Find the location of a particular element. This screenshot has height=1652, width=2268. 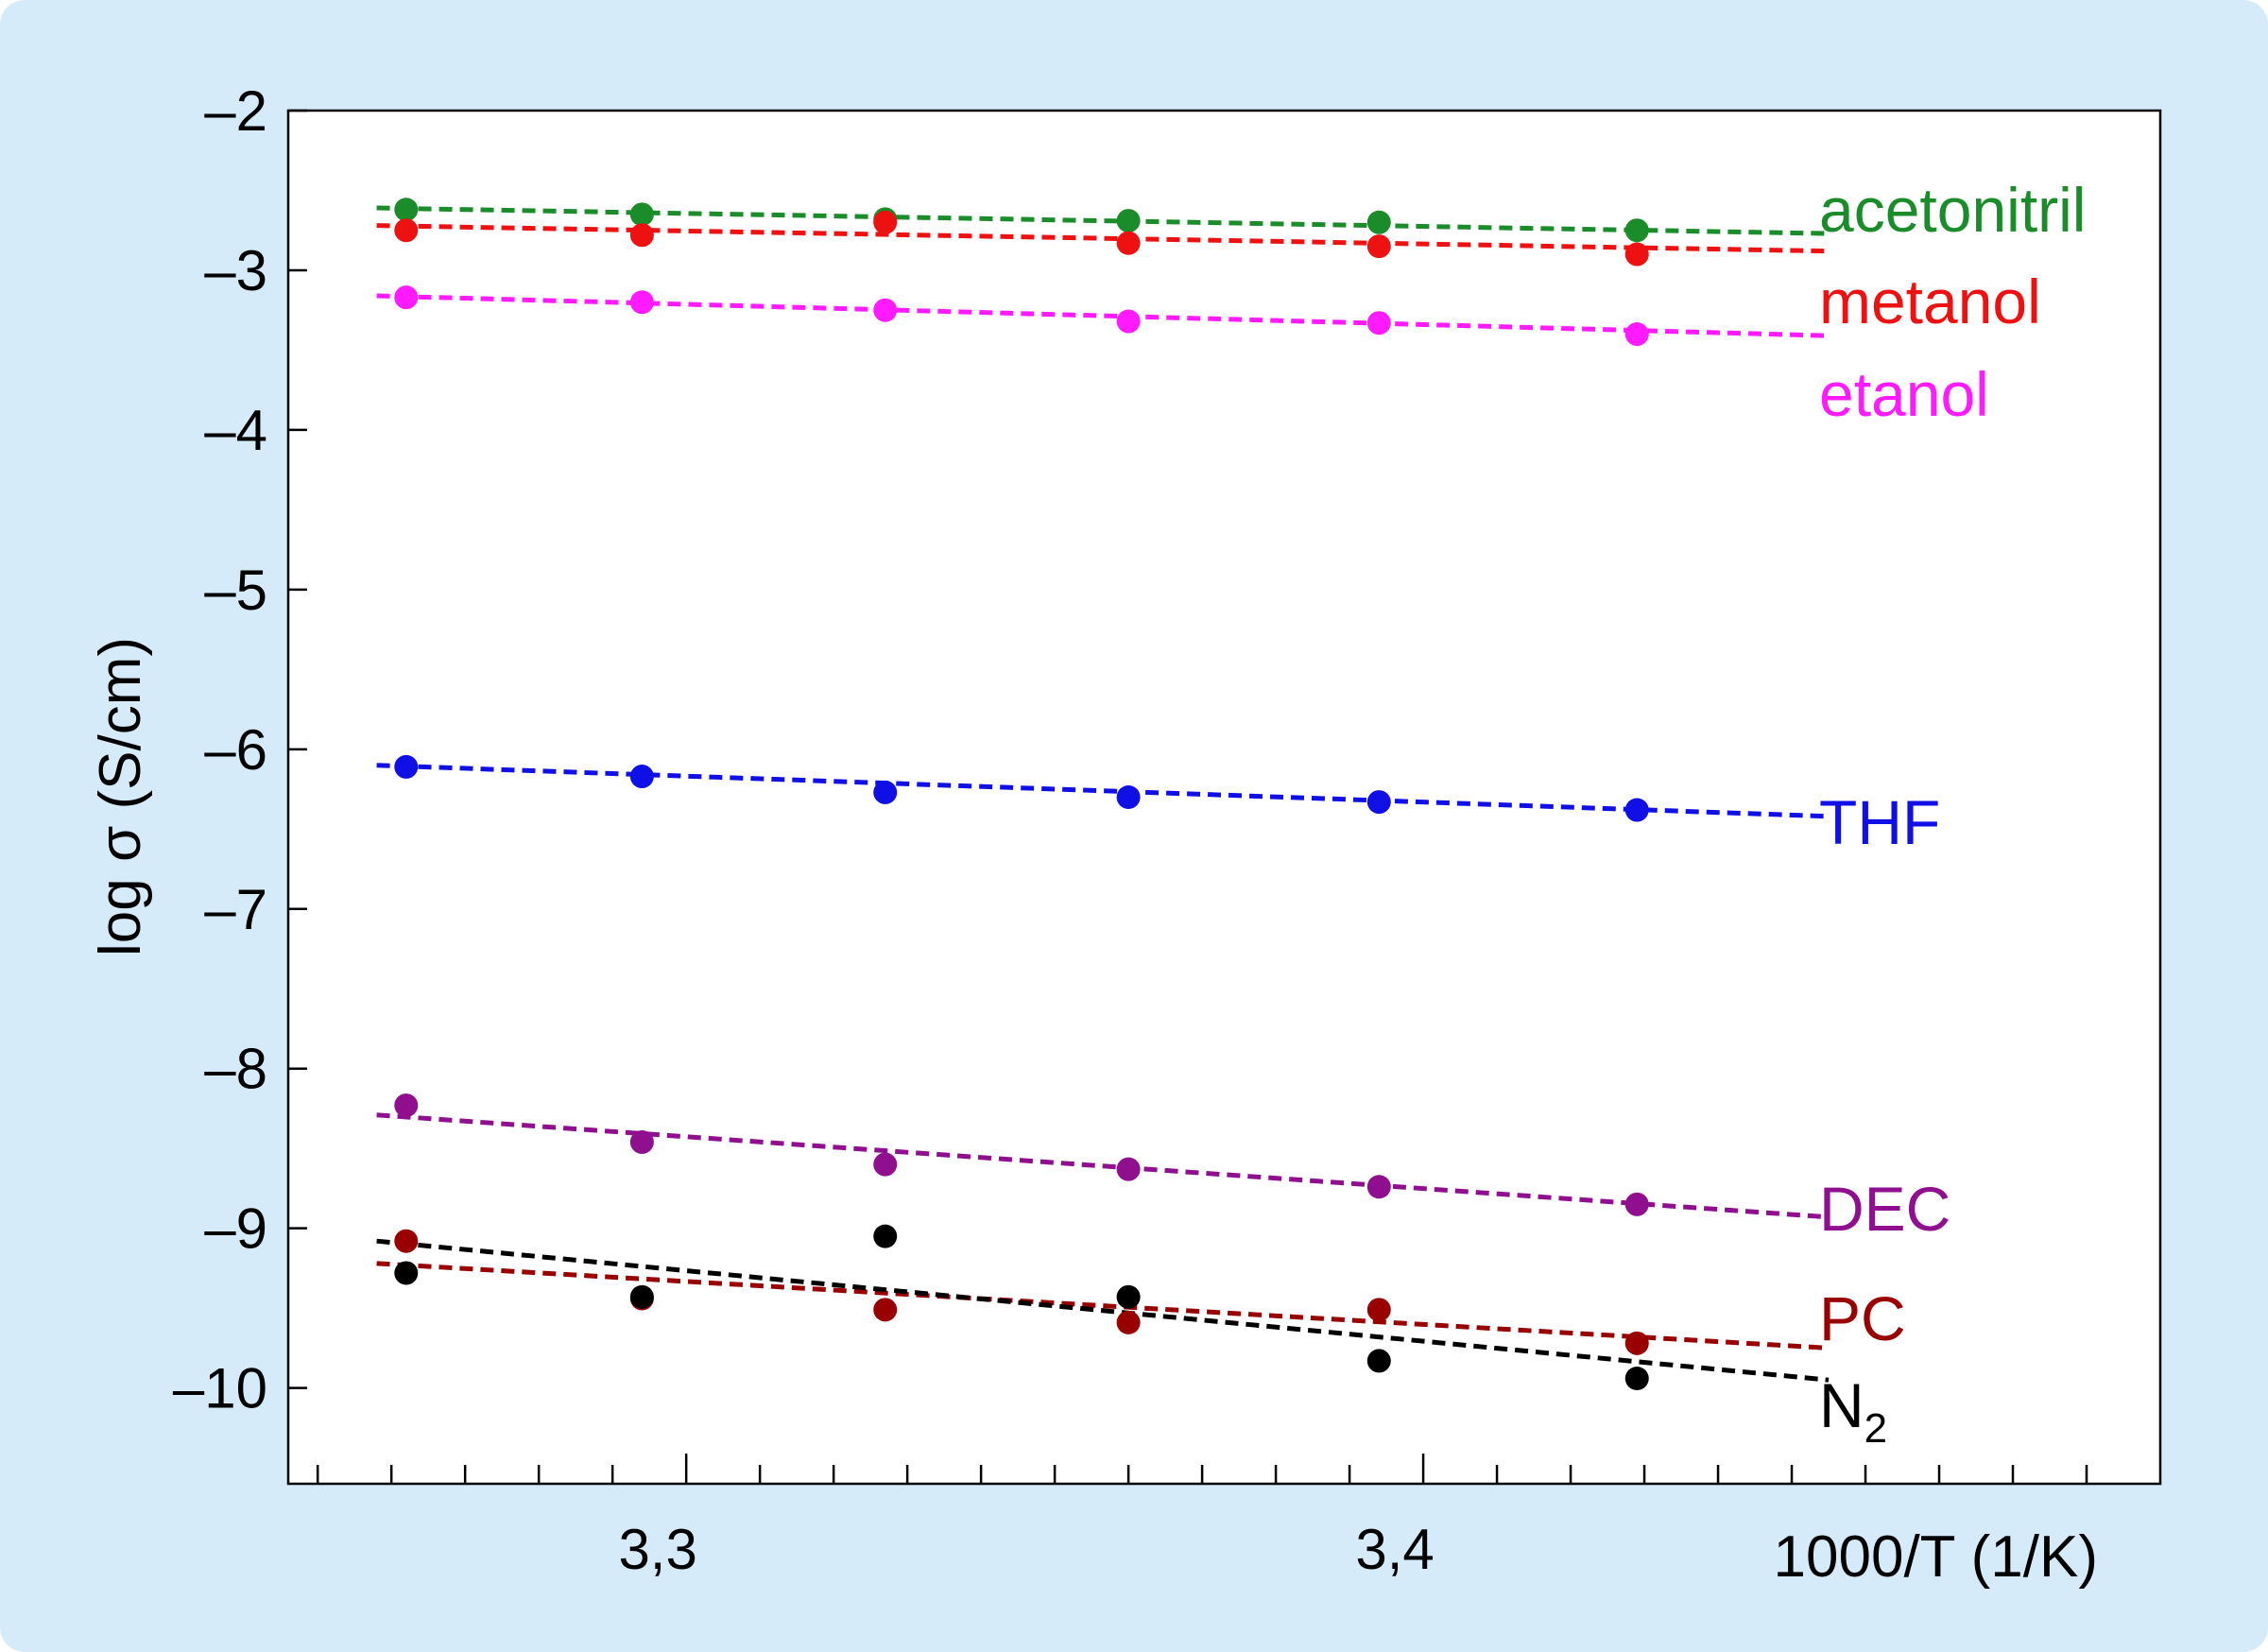

y-axis-label: log σ (S/cm) is located at coordinates (120, 796).